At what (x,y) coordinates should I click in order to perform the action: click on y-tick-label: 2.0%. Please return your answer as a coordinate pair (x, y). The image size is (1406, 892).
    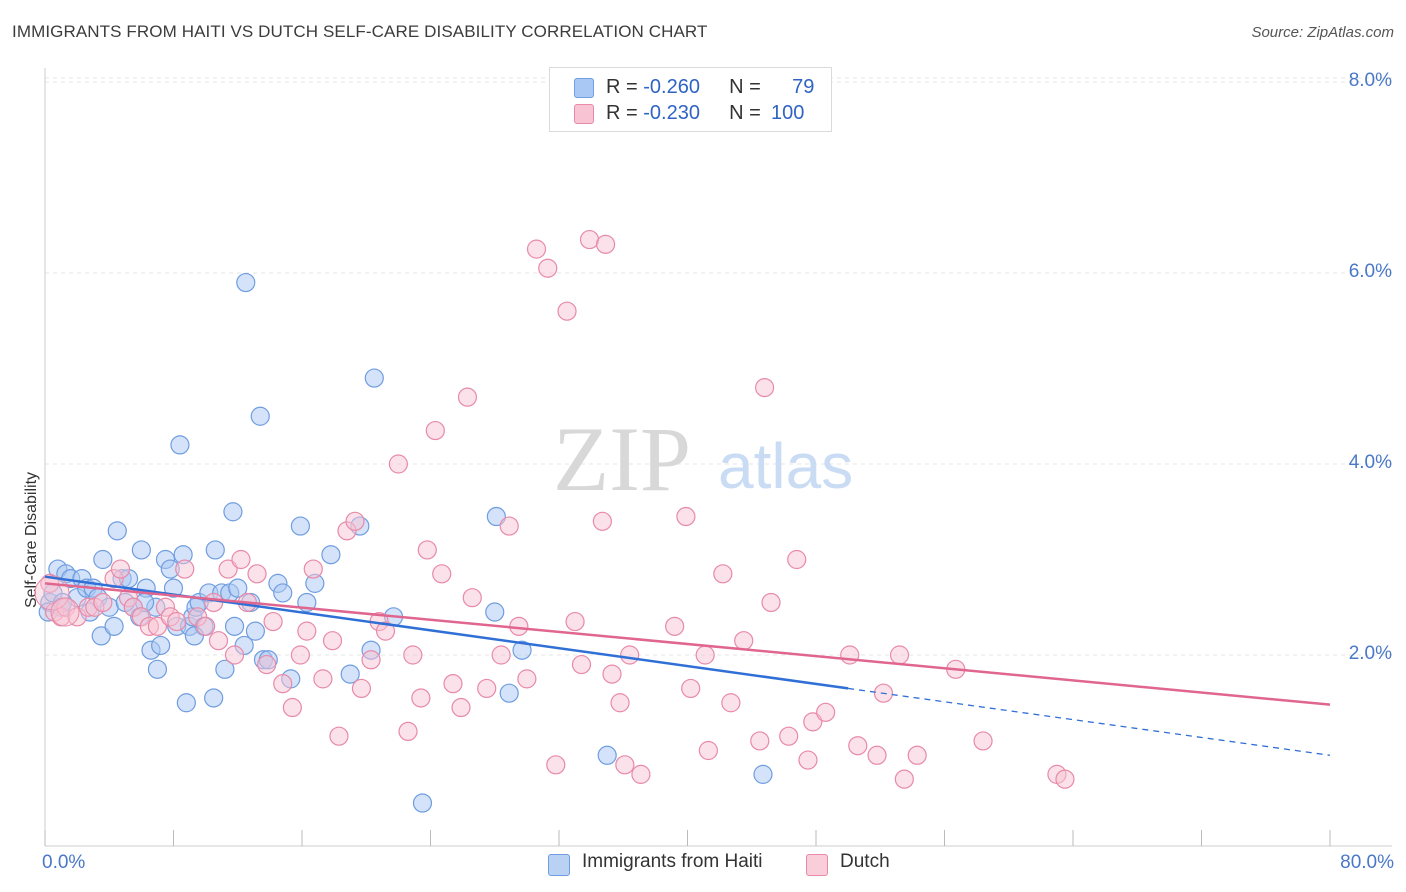
    Looking at the image, I should click on (1370, 653).